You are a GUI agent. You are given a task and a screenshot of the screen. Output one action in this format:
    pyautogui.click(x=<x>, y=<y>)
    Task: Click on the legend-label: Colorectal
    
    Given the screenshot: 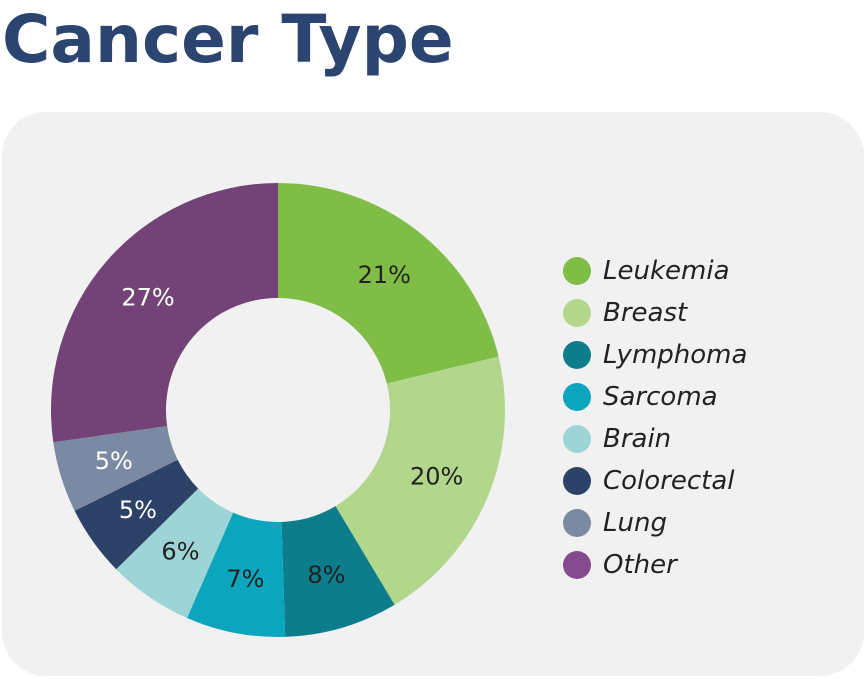 What is the action you would take?
    pyautogui.click(x=669, y=481)
    